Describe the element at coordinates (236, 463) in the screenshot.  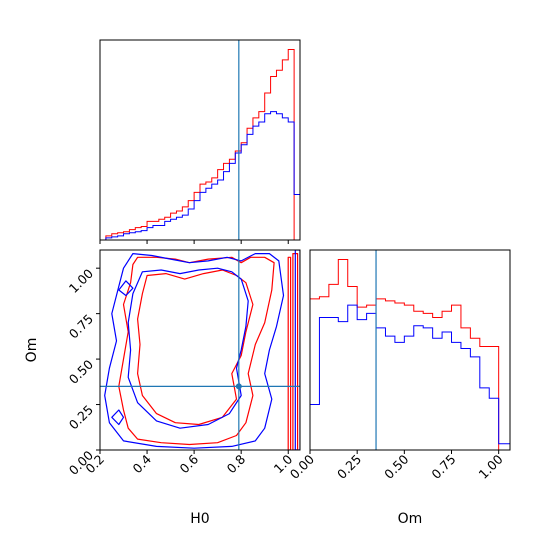
I see `x-tick-label: 0.8` at that location.